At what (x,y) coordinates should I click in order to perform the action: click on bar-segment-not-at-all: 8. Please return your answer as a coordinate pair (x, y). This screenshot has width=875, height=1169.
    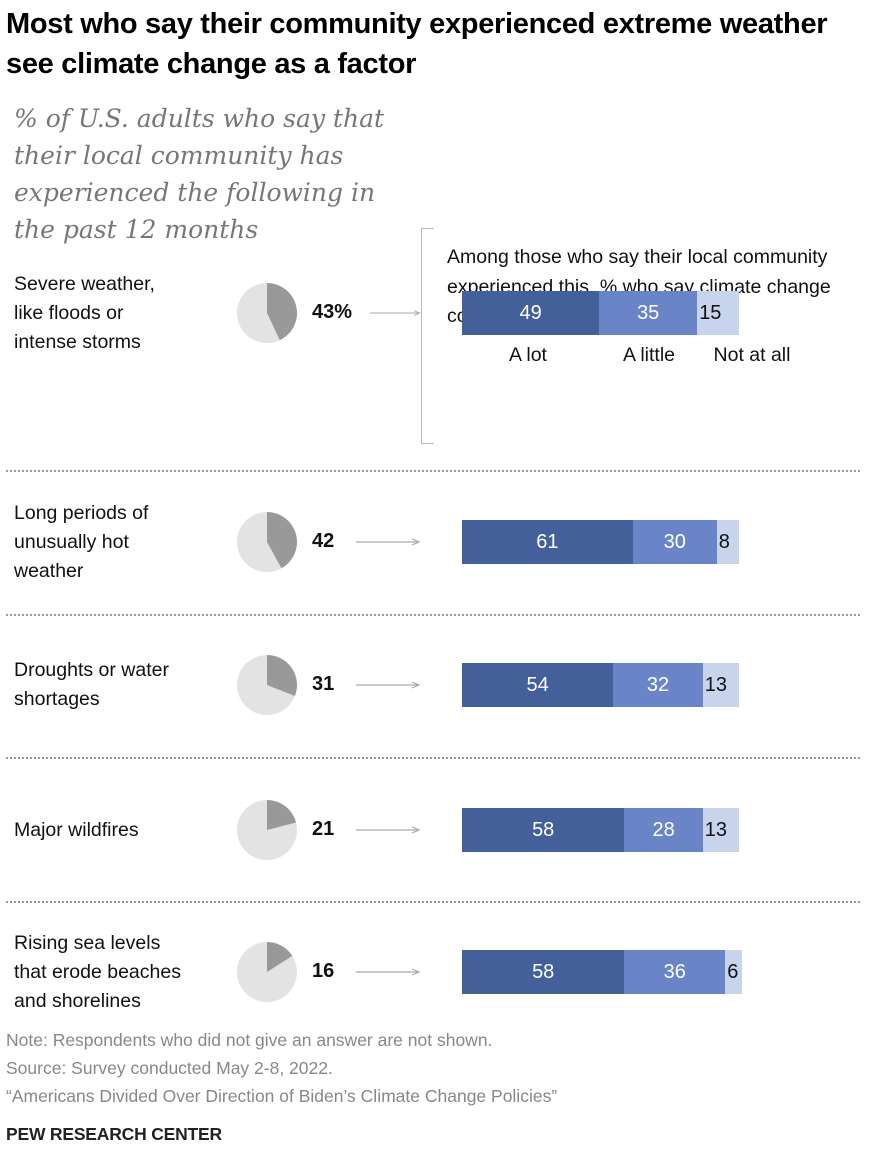
    Looking at the image, I should click on (728, 542).